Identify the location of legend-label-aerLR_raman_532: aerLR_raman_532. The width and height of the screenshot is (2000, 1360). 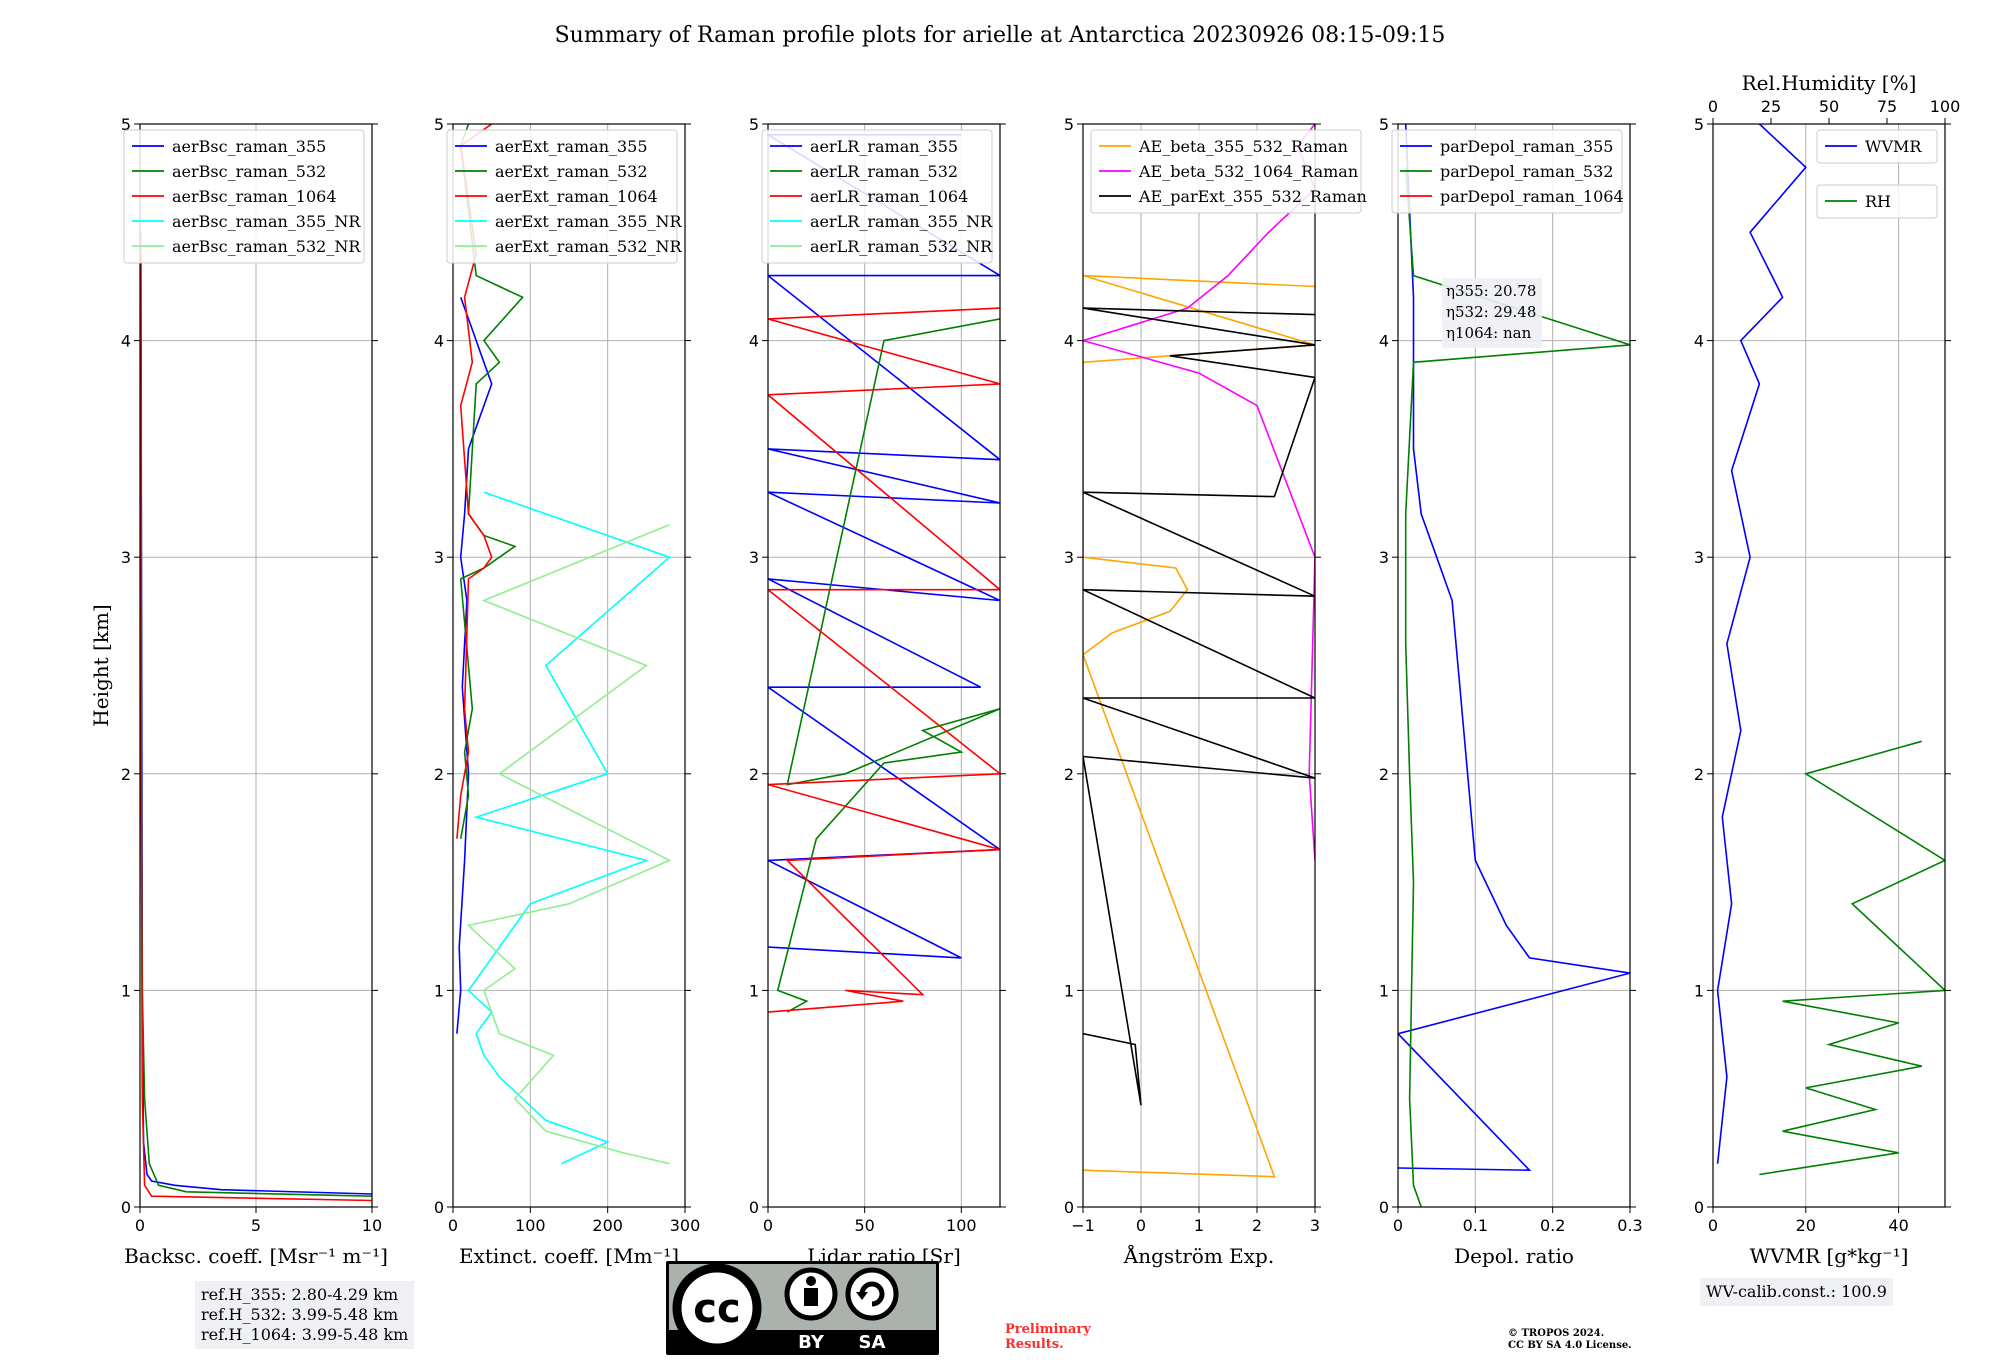
(884, 171).